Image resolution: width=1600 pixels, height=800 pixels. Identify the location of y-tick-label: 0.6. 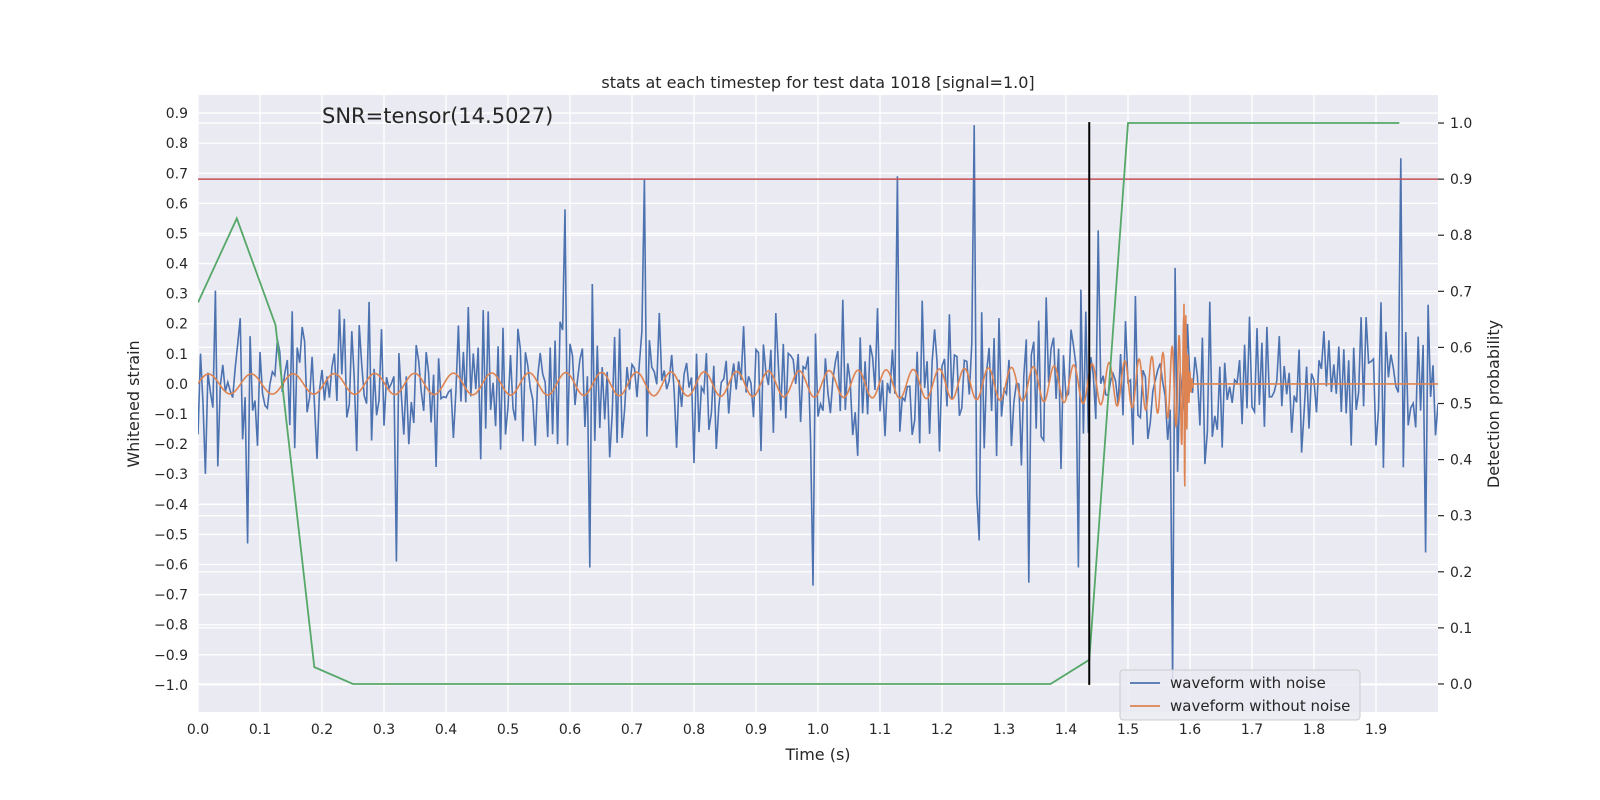
(177, 204).